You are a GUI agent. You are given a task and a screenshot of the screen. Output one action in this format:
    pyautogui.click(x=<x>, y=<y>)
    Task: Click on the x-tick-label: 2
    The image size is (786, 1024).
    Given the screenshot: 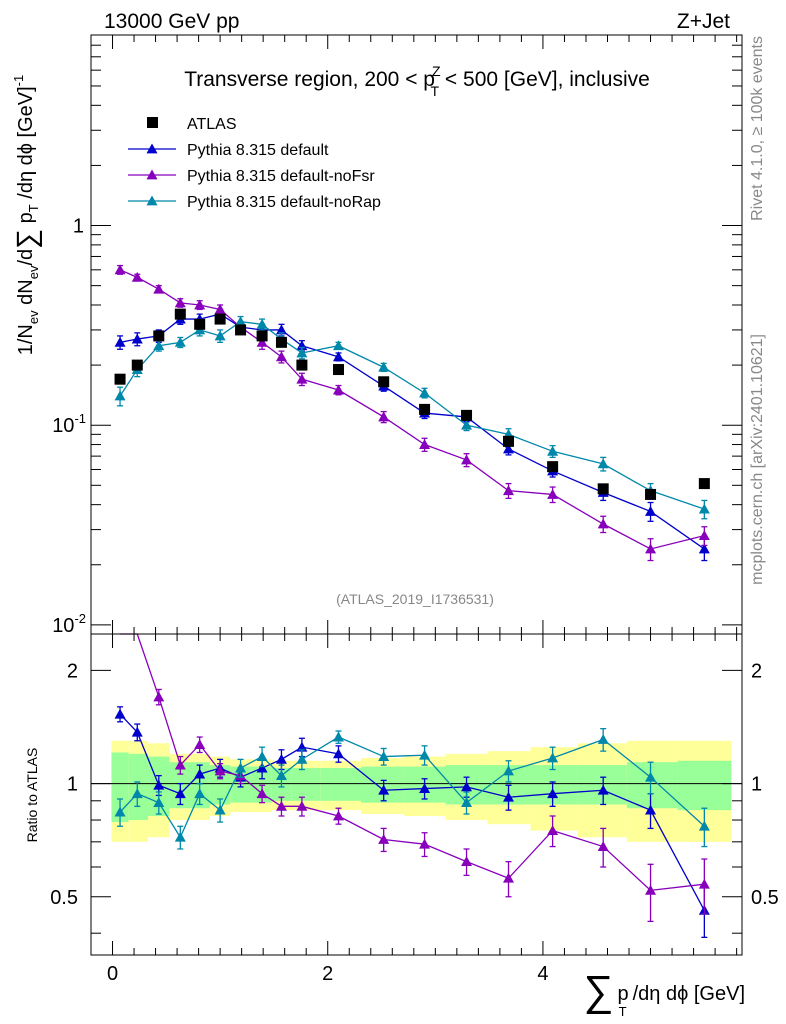 What is the action you would take?
    pyautogui.click(x=327, y=974)
    